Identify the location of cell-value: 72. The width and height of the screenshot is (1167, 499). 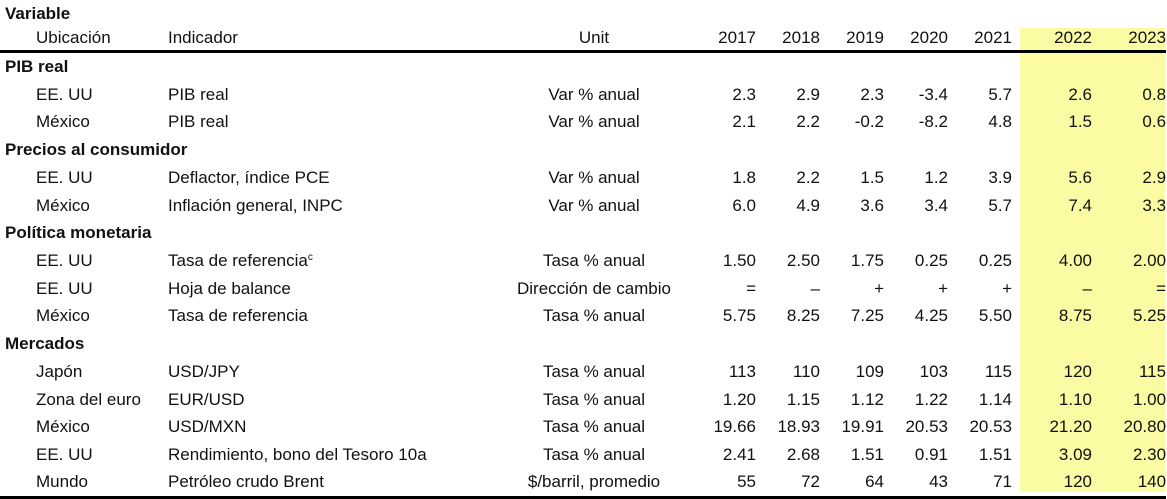
(791, 483).